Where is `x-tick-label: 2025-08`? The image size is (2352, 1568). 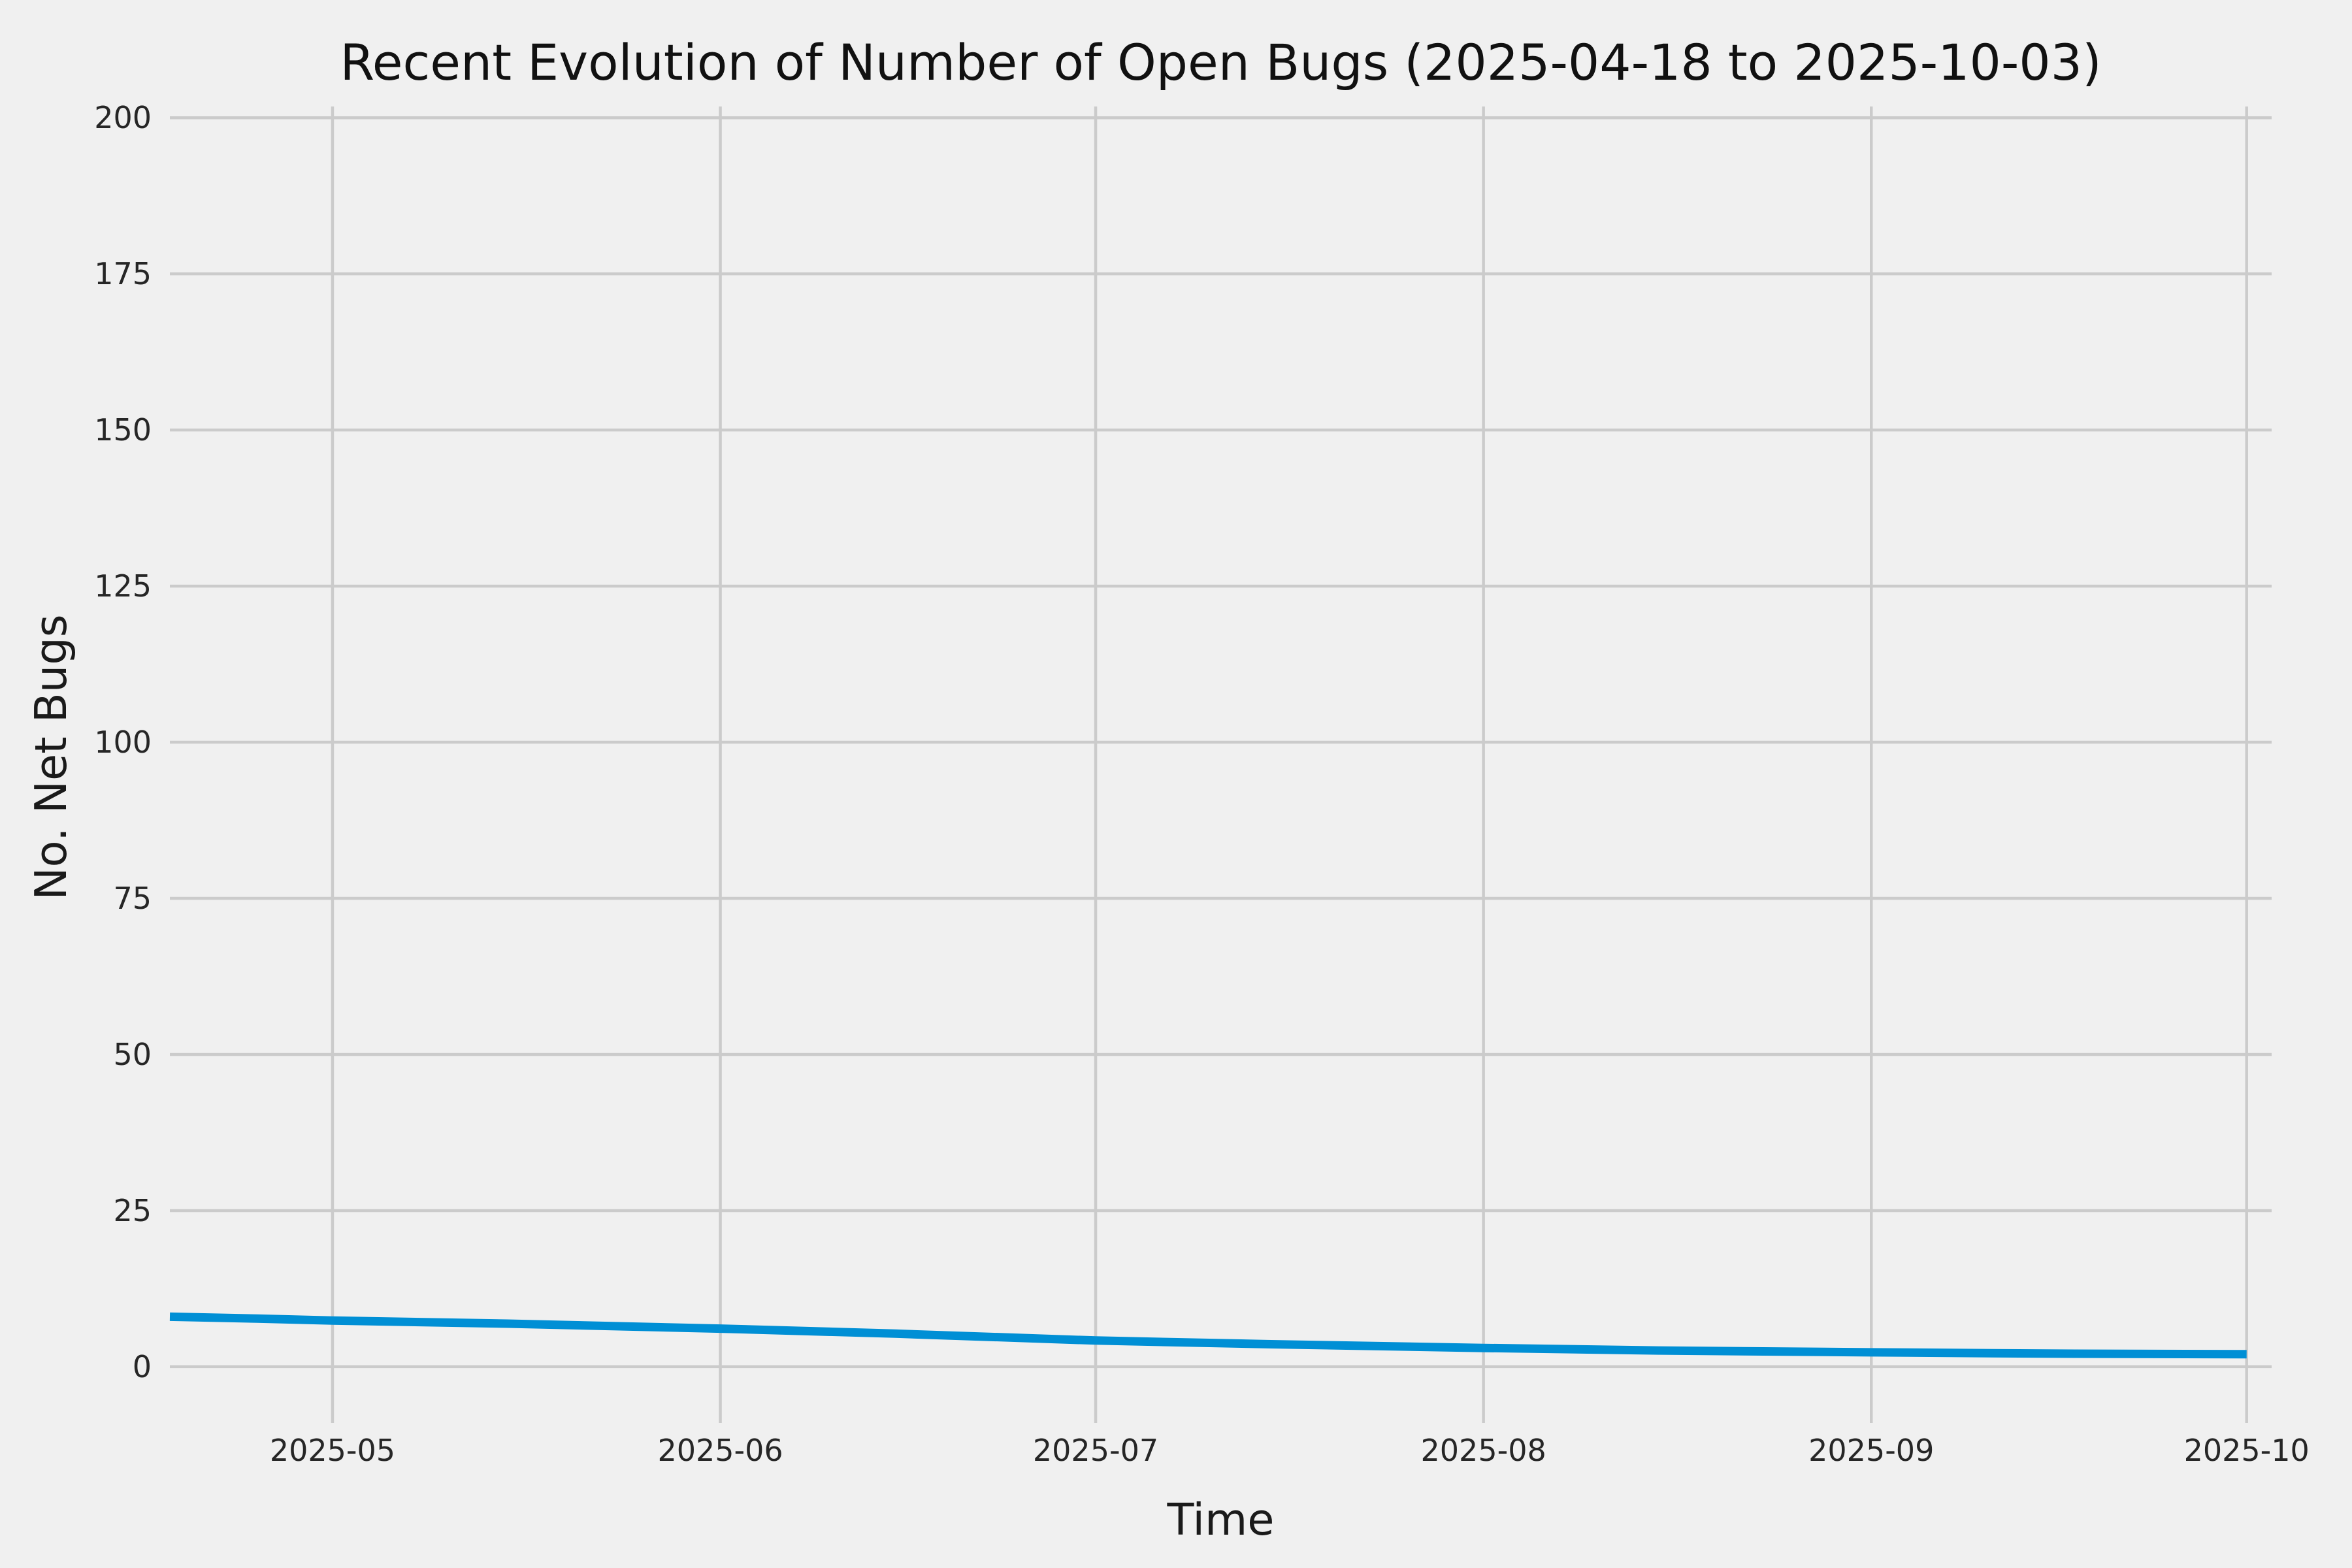 x-tick-label: 2025-08 is located at coordinates (1483, 1450).